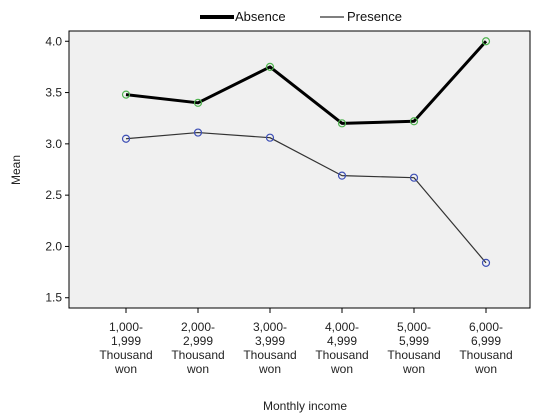  What do you see at coordinates (198, 327) in the screenshot?
I see `x-tick-label: 2,000-` at bounding box center [198, 327].